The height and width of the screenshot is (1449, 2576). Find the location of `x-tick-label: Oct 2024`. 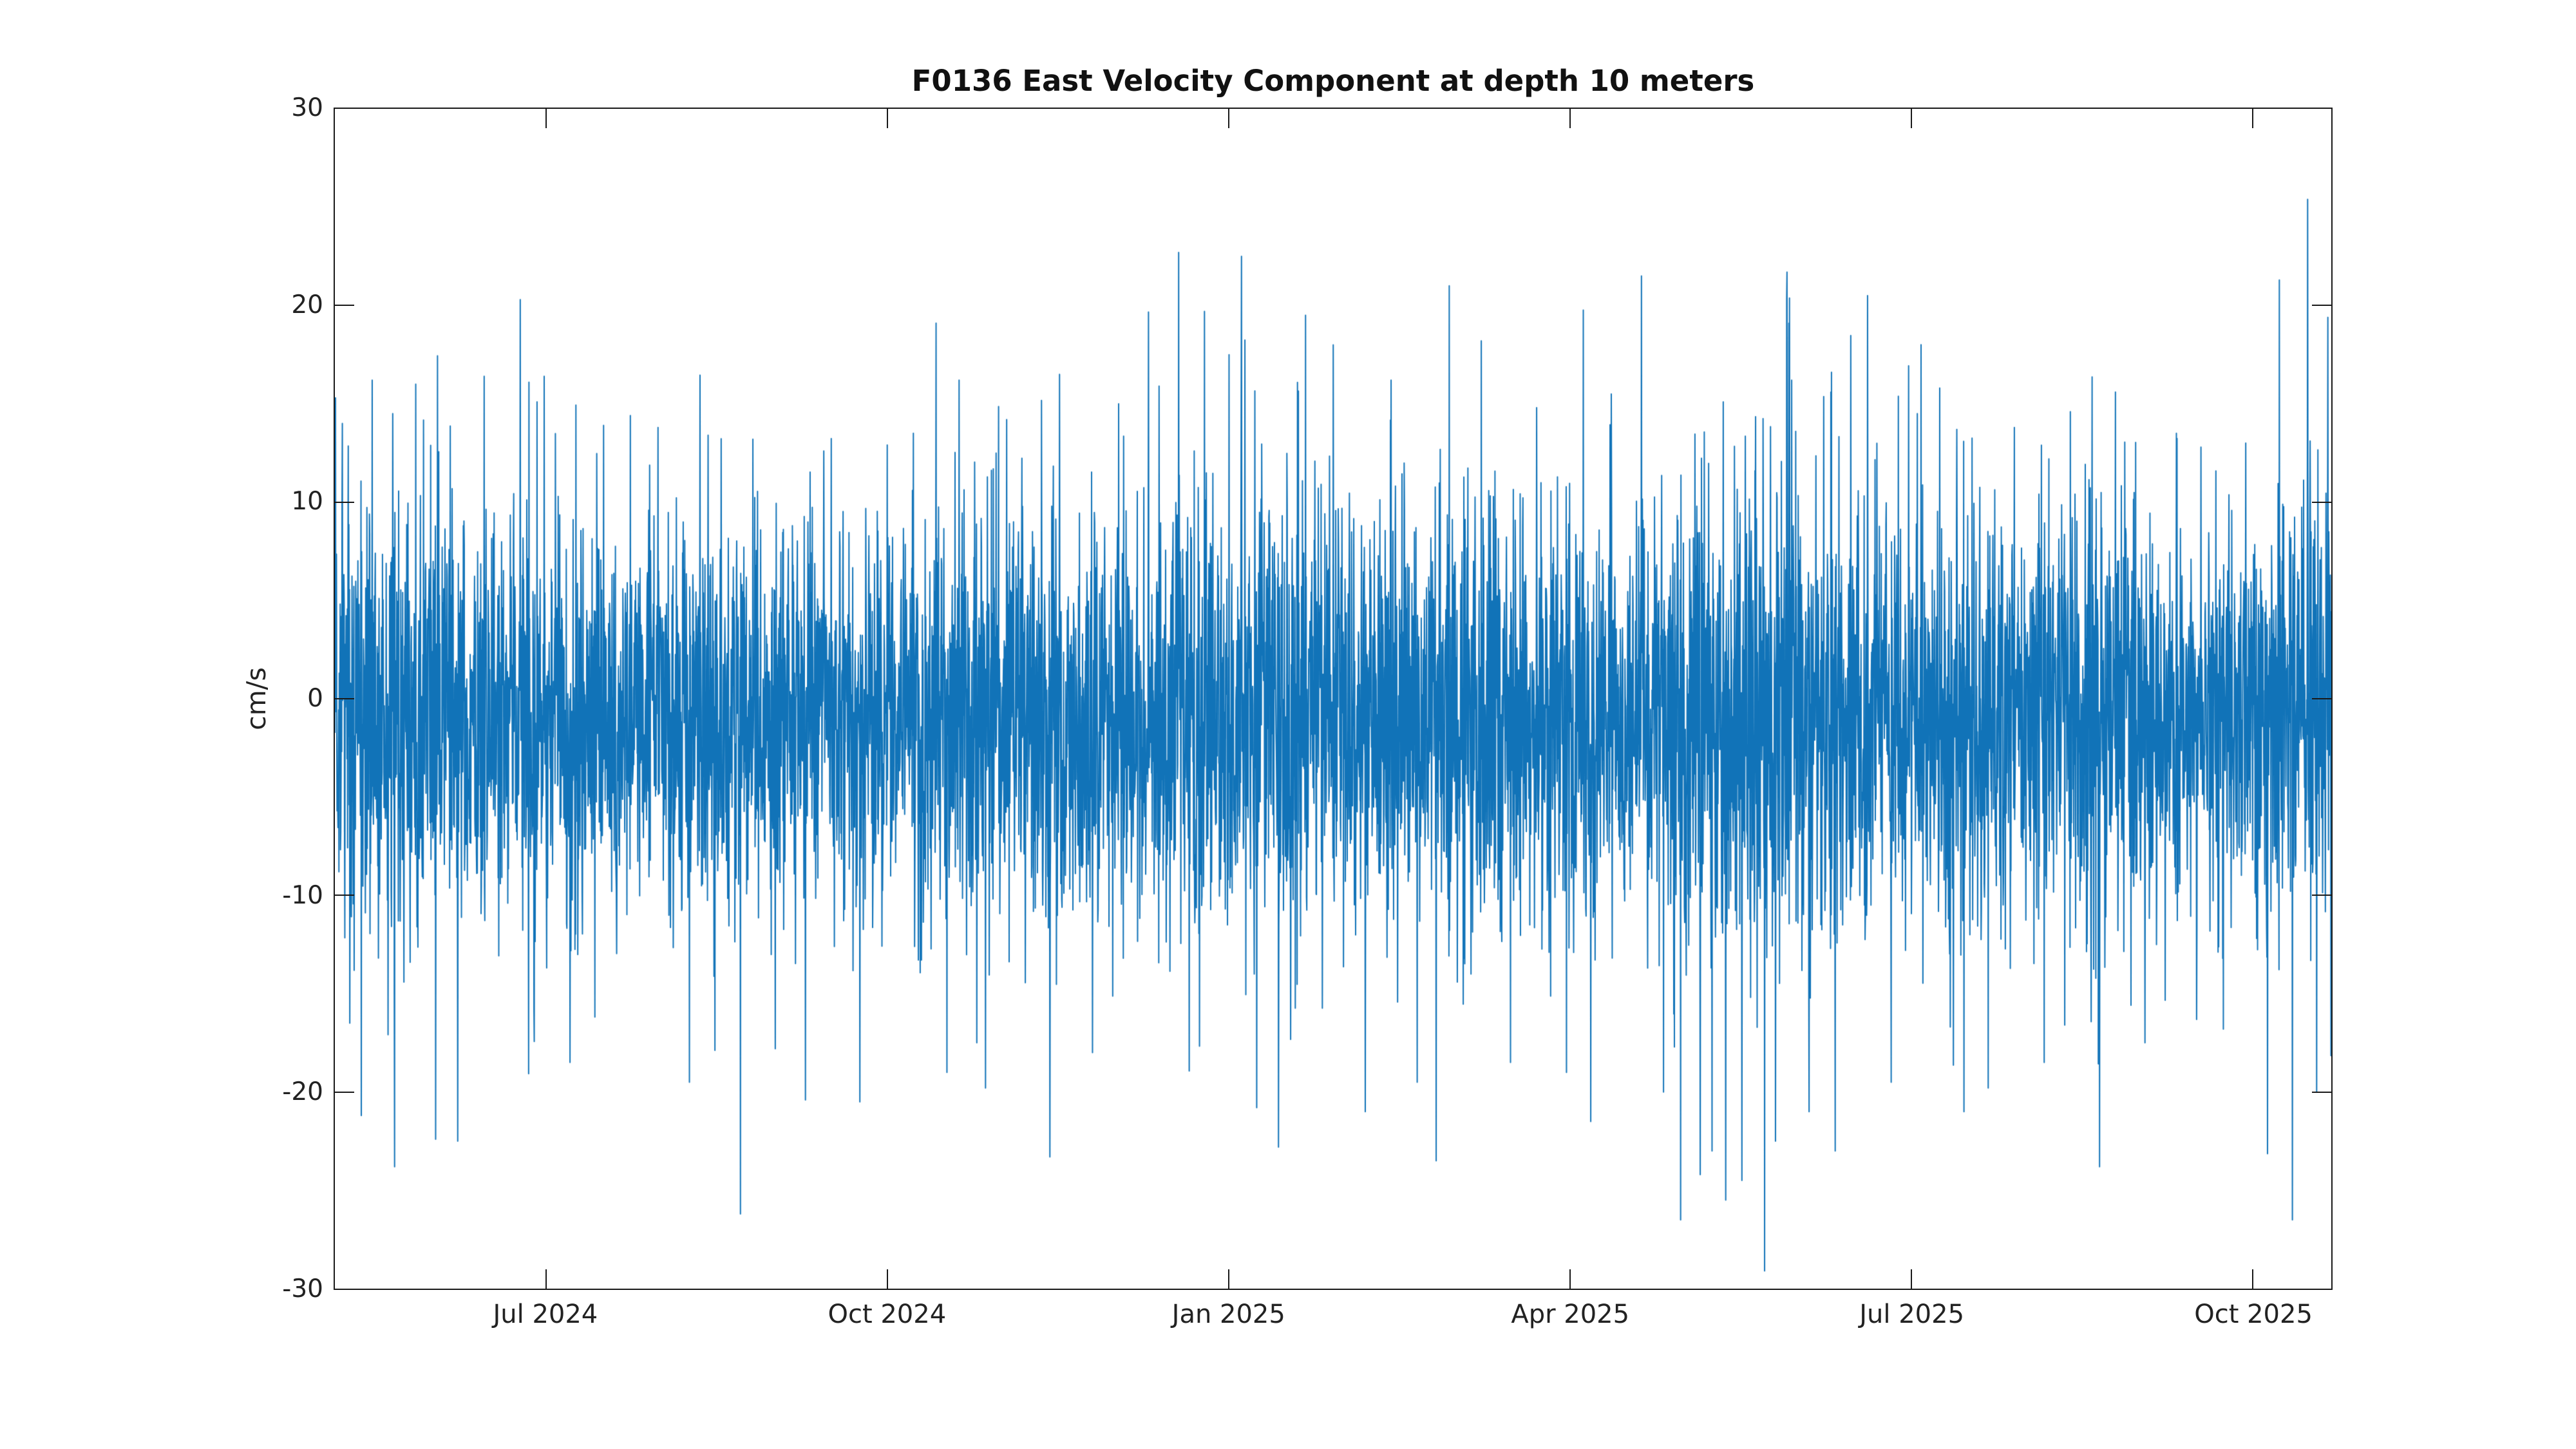

x-tick-label: Oct 2024 is located at coordinates (887, 1315).